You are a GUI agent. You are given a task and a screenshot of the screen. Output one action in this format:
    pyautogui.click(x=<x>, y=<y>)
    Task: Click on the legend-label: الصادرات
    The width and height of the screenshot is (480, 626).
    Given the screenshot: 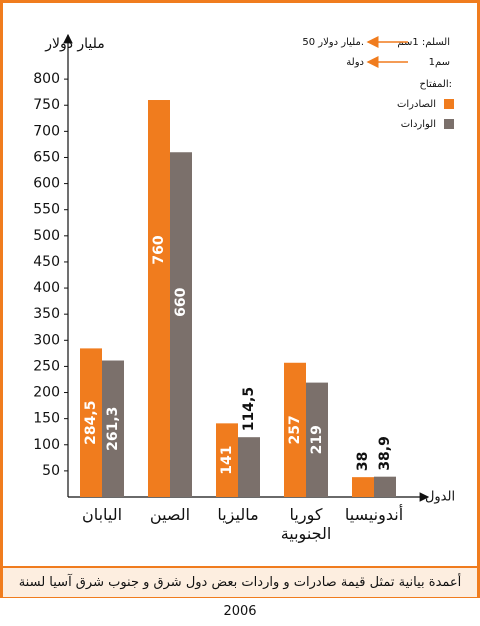 What is the action you would take?
    pyautogui.click(x=416, y=104)
    